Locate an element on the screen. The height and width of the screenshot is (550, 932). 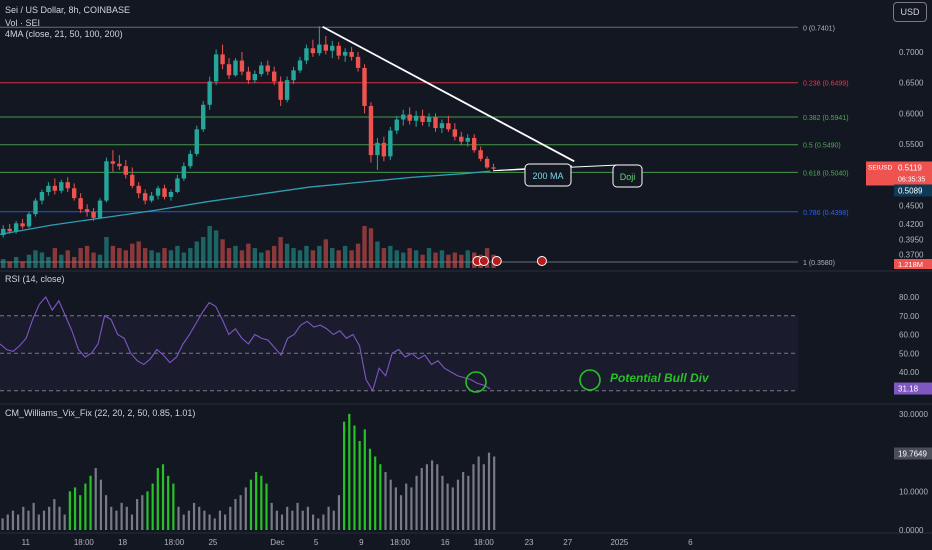
time-tick-label: 18 is located at coordinates (122, 542).